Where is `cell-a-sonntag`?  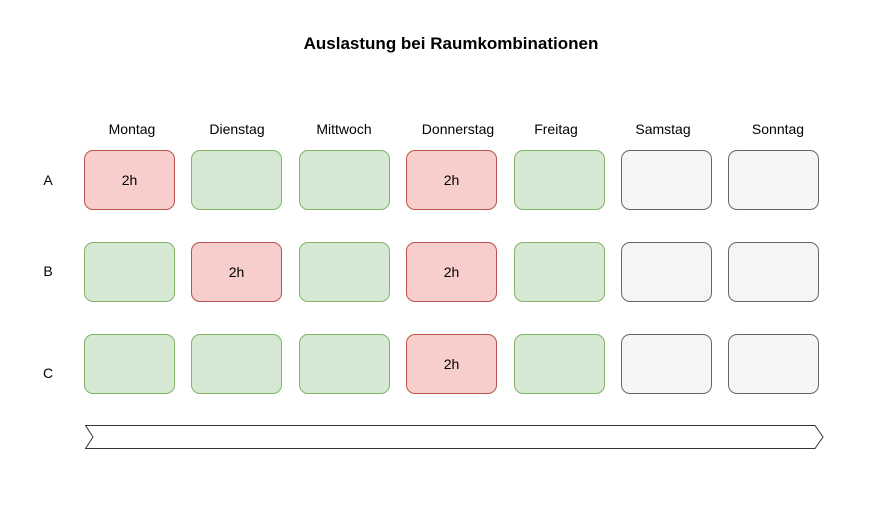
cell-a-sonntag is located at coordinates (773, 180).